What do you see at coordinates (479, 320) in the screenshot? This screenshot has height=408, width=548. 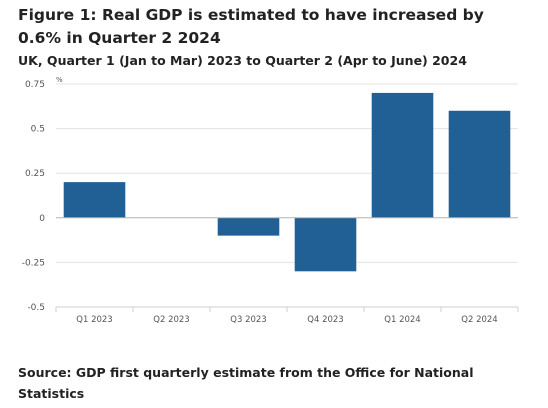 I see `x-tick-label: Q2 2024` at bounding box center [479, 320].